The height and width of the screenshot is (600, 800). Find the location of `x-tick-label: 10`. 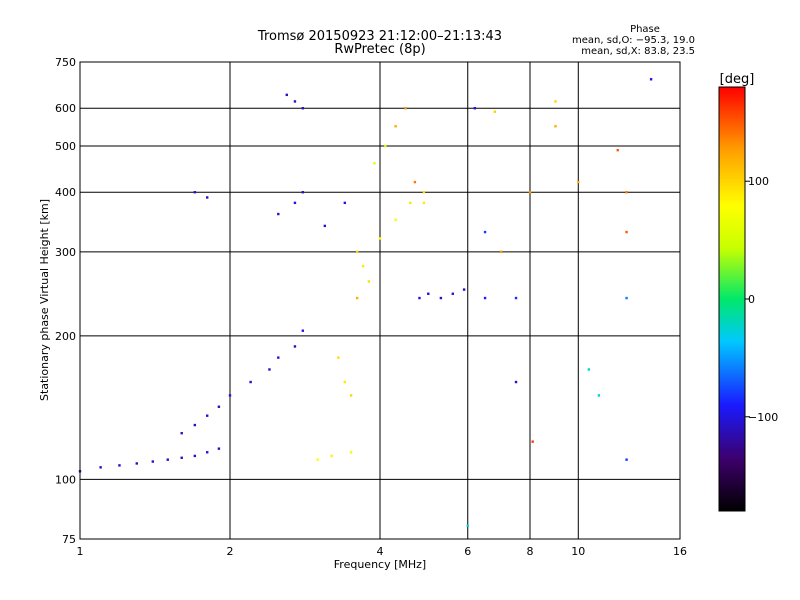

x-tick-label: 10 is located at coordinates (578, 551).